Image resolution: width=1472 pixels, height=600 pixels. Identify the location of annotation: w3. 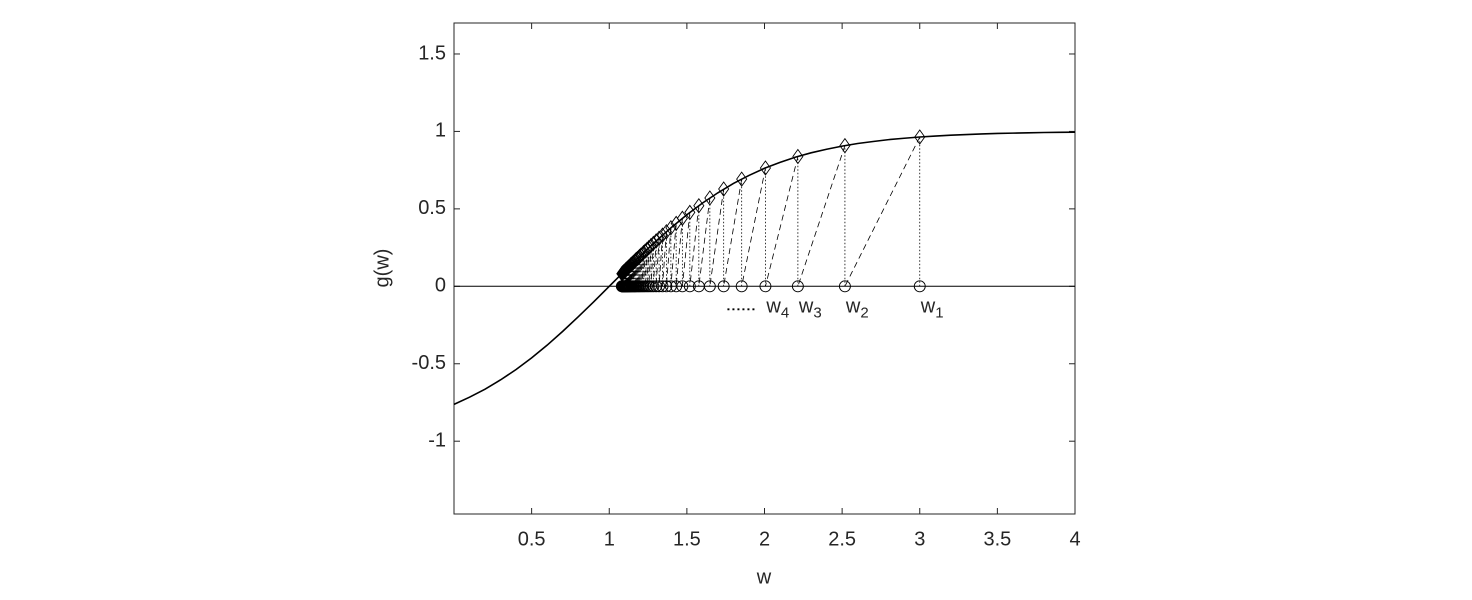
(810, 309).